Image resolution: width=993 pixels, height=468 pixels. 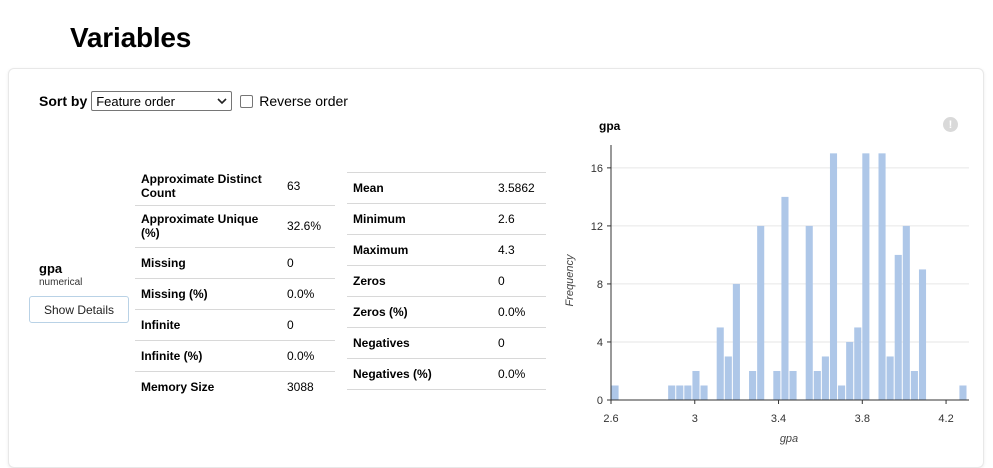 What do you see at coordinates (135, 101) in the screenshot?
I see `sort-select-value: Feature order` at bounding box center [135, 101].